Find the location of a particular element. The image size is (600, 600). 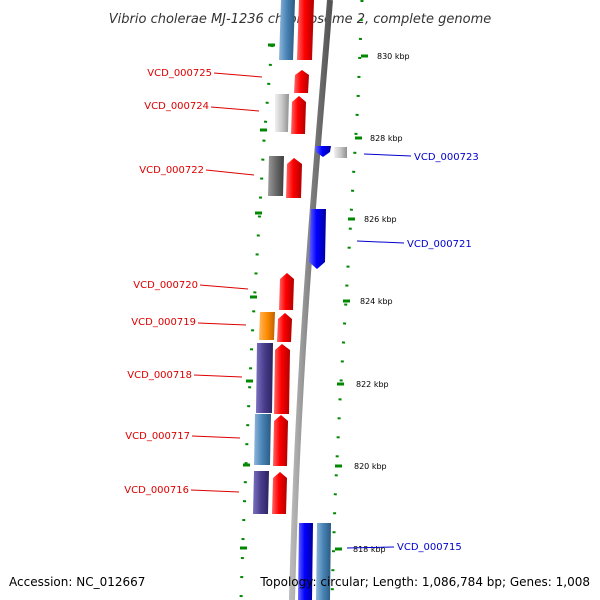

gene-label-VCD_000721: VCD_000721 is located at coordinates (439, 244).